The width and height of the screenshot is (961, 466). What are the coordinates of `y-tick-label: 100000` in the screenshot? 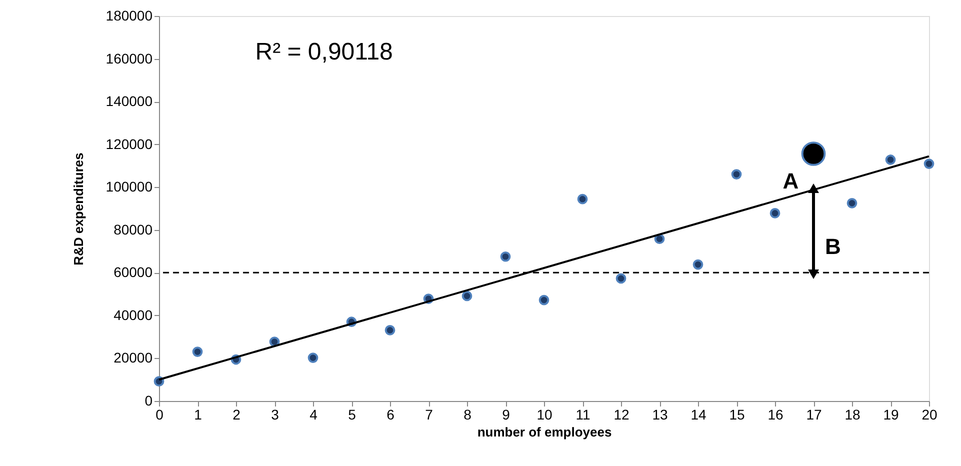 It's located at (129, 186).